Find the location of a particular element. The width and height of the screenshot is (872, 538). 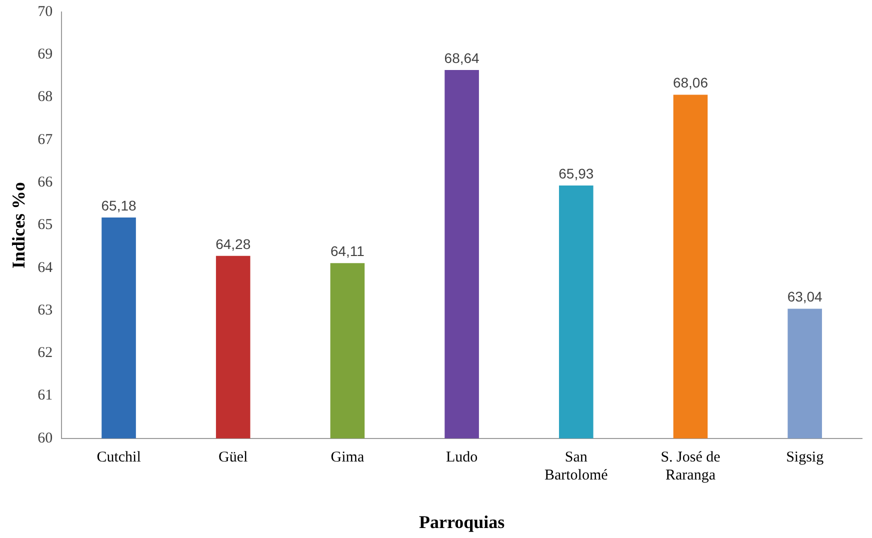

y-tick-label: 66 is located at coordinates (46, 182).